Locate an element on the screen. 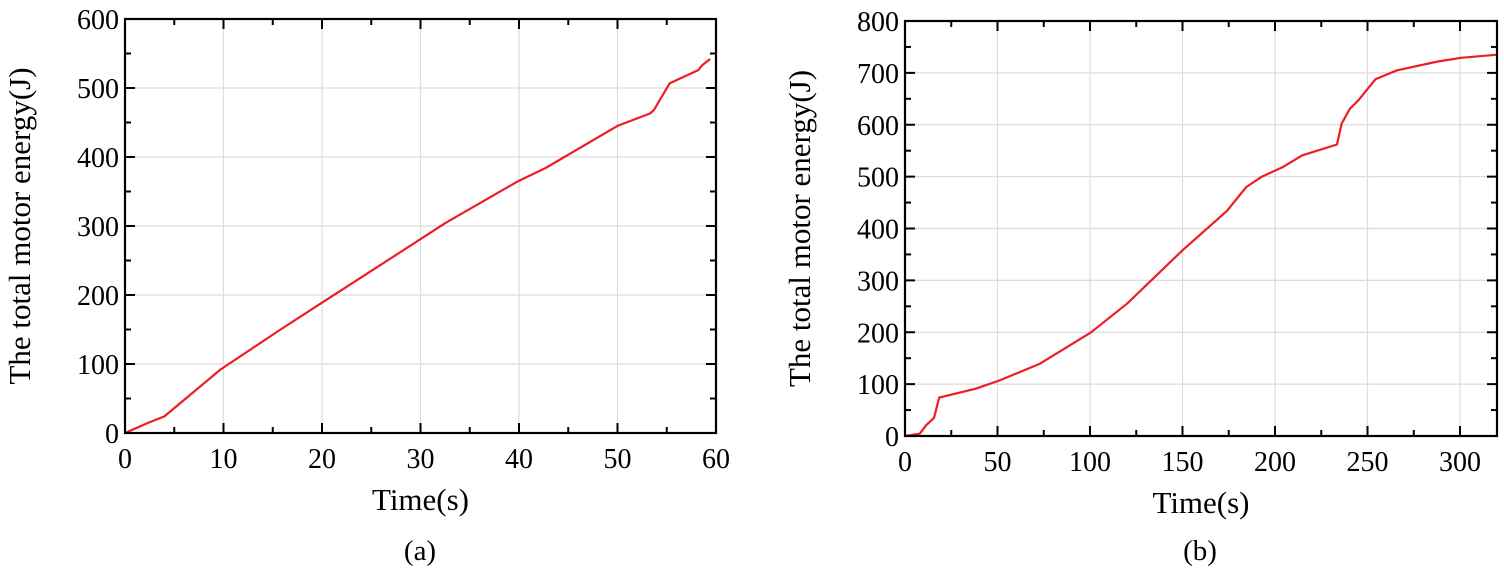 This screenshot has height=573, width=1504. y-tick-label: 700 is located at coordinates (878, 74).